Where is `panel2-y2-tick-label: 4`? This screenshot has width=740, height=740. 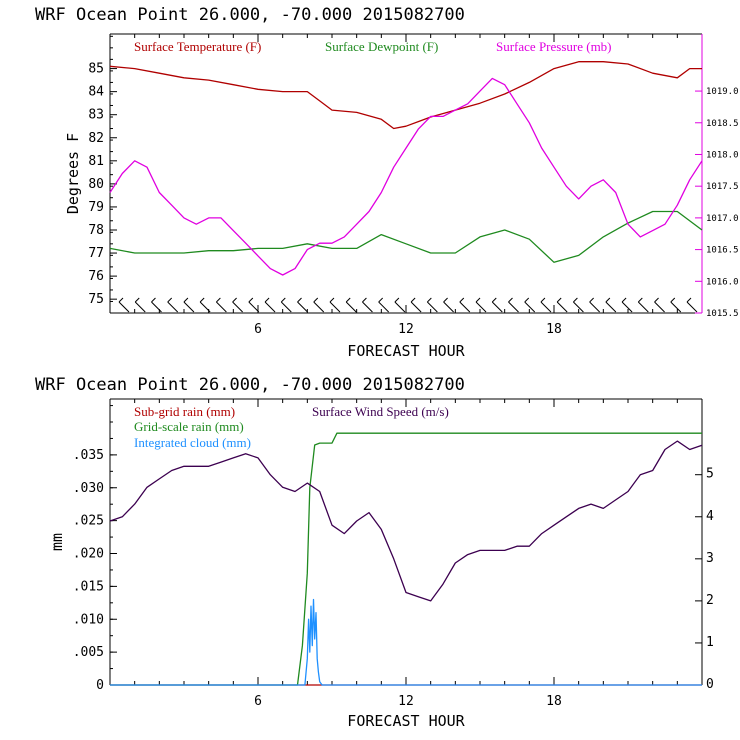
panel2-y2-tick-label: 4 is located at coordinates (710, 516).